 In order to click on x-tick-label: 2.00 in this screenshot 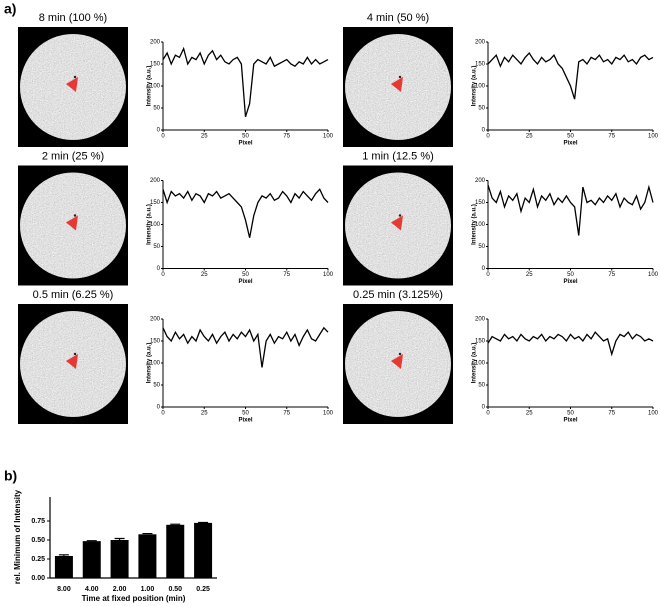, I will do `click(120, 589)`.